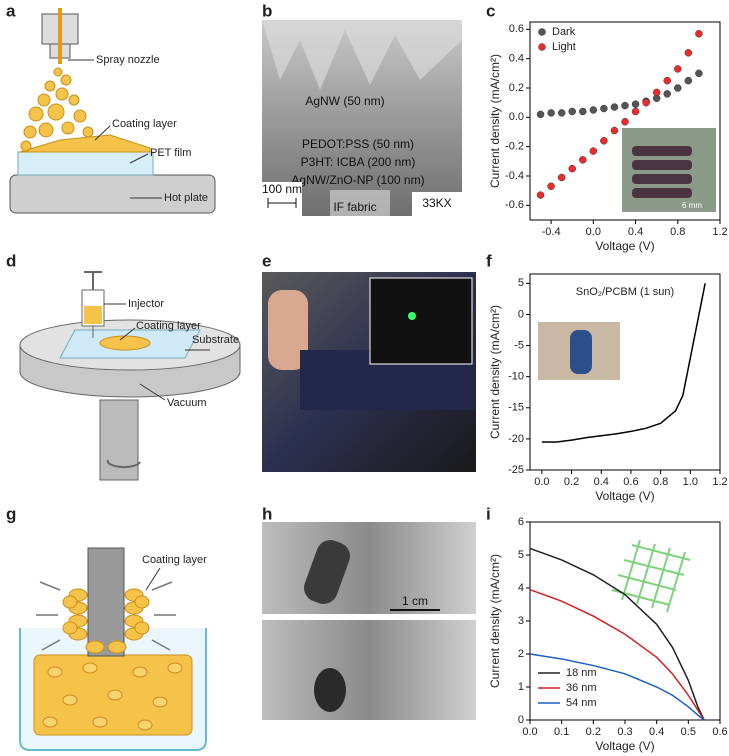  Describe the element at coordinates (488, 513) in the screenshot. I see `panel-label: i` at that location.